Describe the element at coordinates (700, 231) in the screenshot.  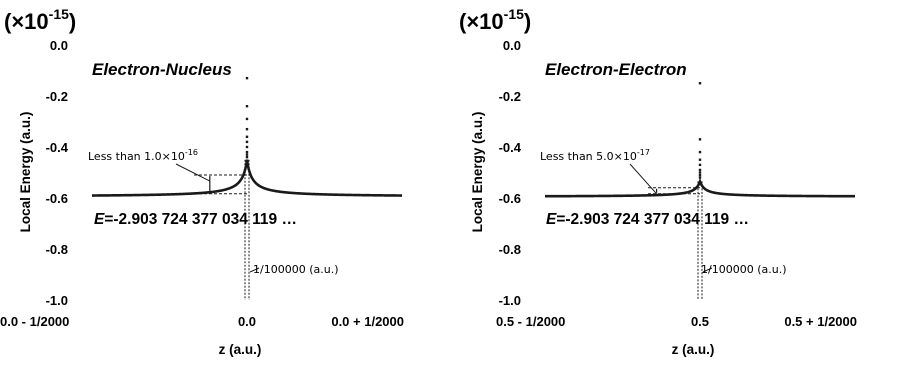
I see `curve-right` at that location.